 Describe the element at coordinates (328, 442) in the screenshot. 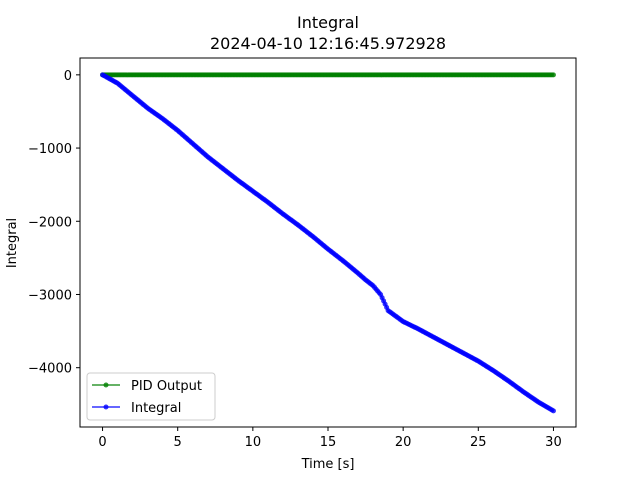

I see `x-tick-label: 15` at that location.